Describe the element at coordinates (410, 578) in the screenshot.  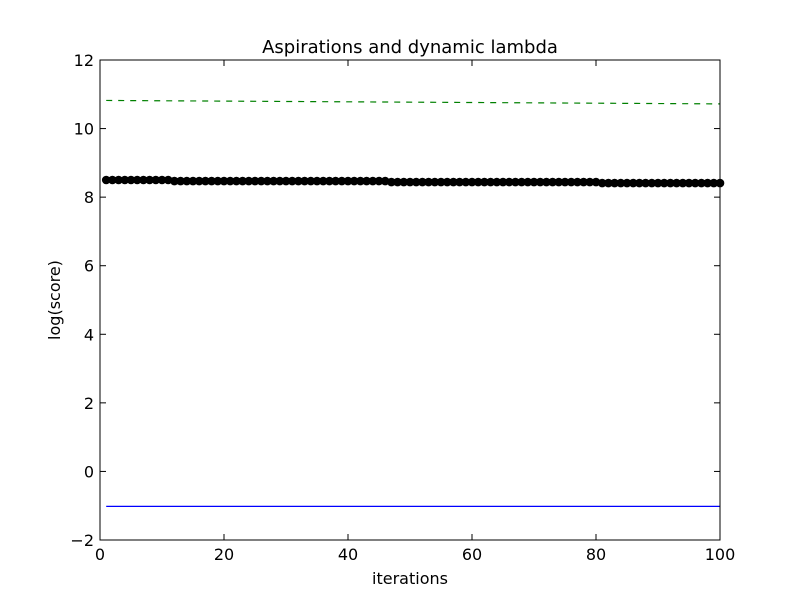
I see `x-axis-label: iterations` at that location.